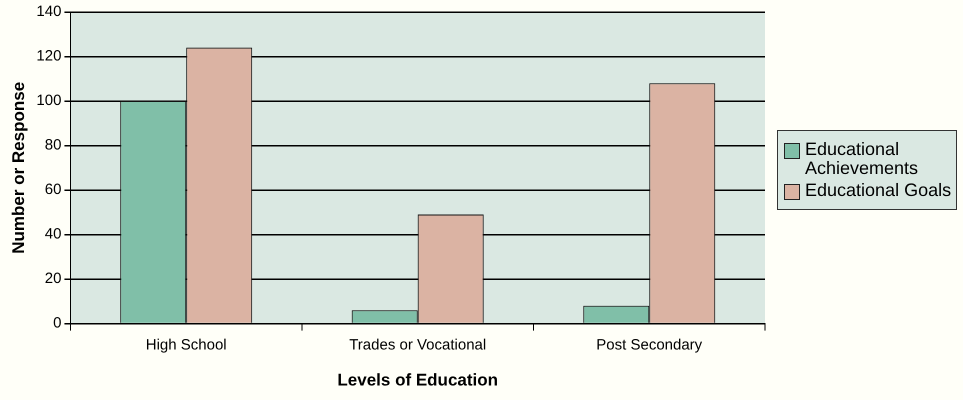  I want to click on y-axis-title: Number or Response, so click(18, 168).